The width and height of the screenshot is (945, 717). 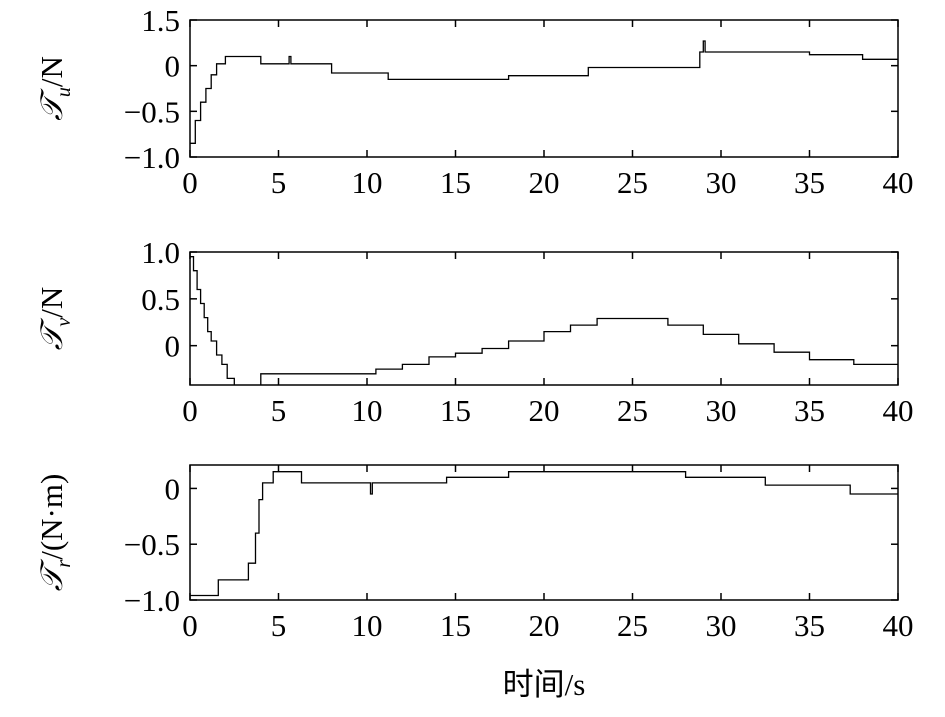 What do you see at coordinates (544, 684) in the screenshot?
I see `x-axis-label: 时间/s` at bounding box center [544, 684].